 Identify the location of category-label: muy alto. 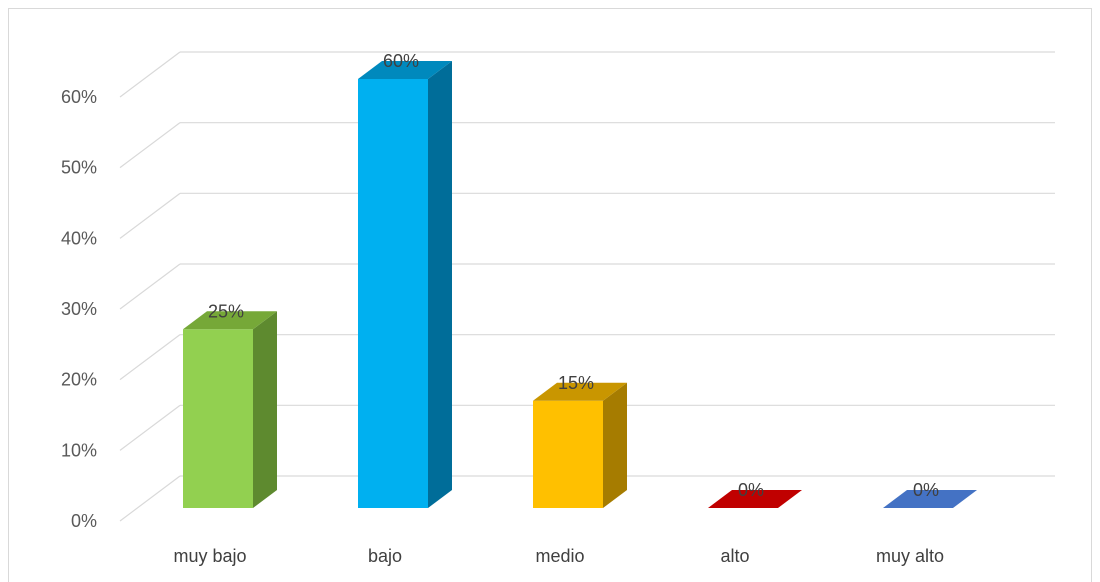
(910, 556).